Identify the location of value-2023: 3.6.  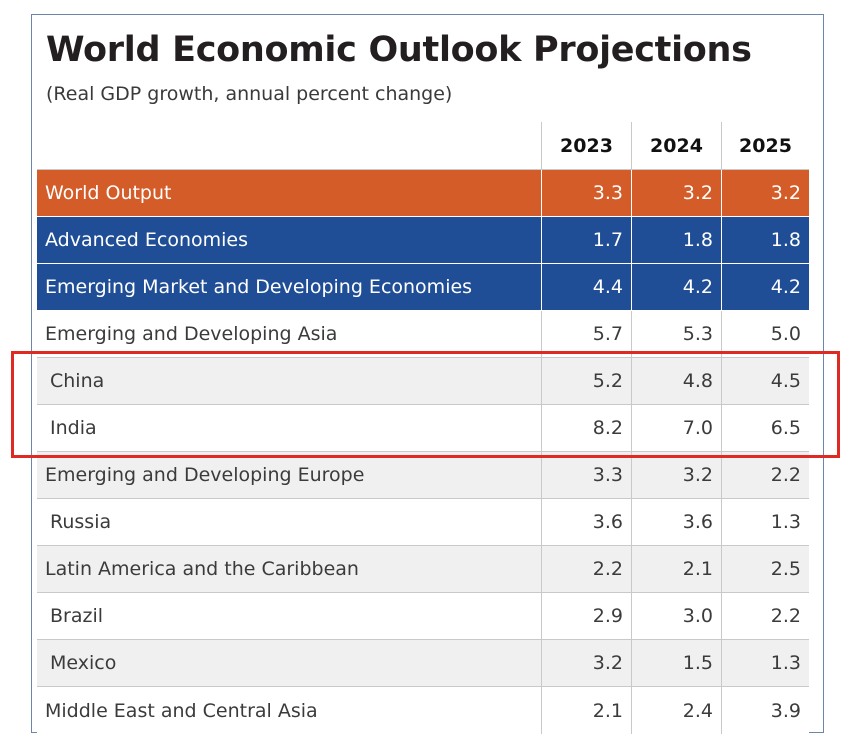
(586, 522).